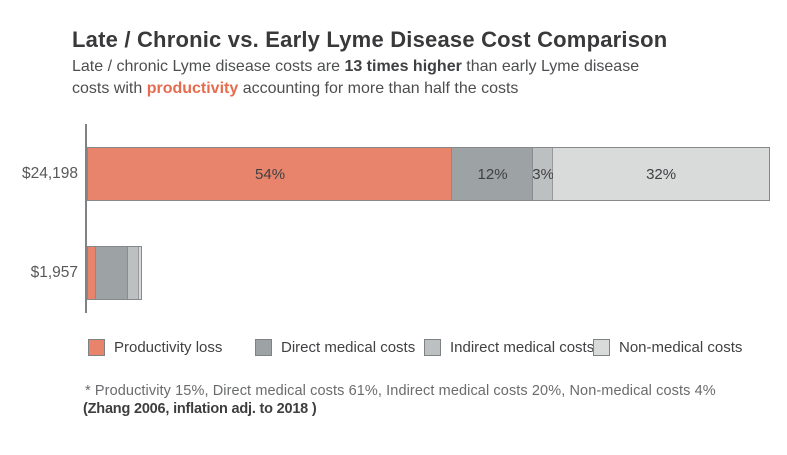 The image size is (787, 455). I want to click on legend-swatch-productivity-loss, so click(96, 347).